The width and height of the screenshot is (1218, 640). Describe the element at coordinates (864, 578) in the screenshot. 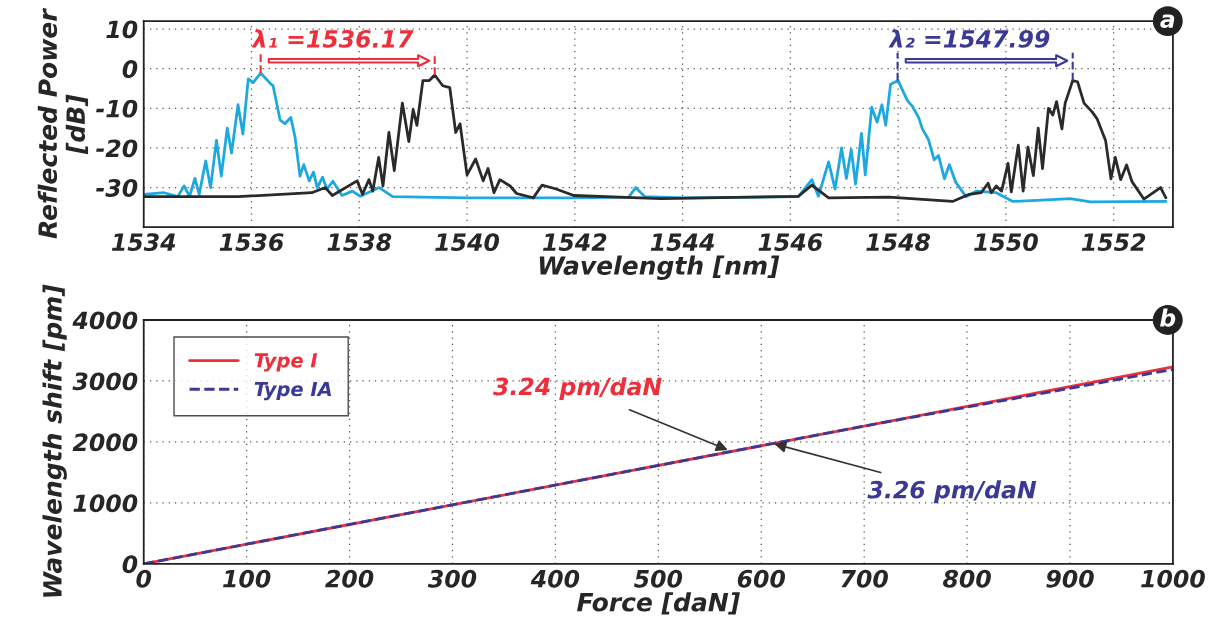

I see `x-tick-label: 700` at that location.